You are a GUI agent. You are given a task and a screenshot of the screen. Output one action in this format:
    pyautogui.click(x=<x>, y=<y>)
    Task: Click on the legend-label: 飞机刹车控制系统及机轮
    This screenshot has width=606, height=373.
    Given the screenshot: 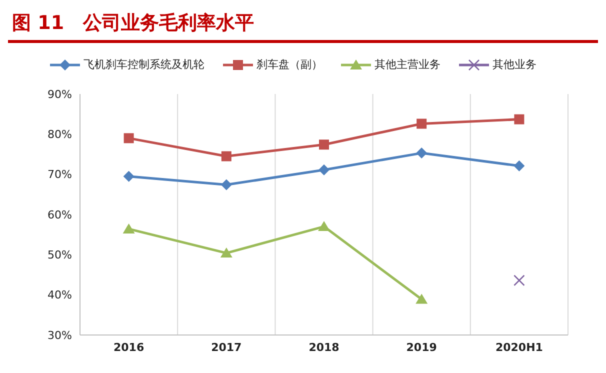 What is the action you would take?
    pyautogui.click(x=144, y=64)
    